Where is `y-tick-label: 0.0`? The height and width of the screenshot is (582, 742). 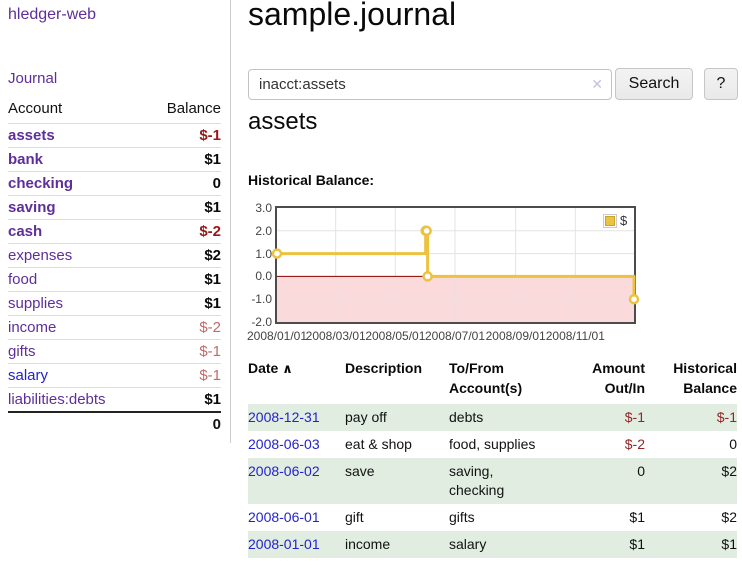 y-tick-label: 0.0 is located at coordinates (263, 276).